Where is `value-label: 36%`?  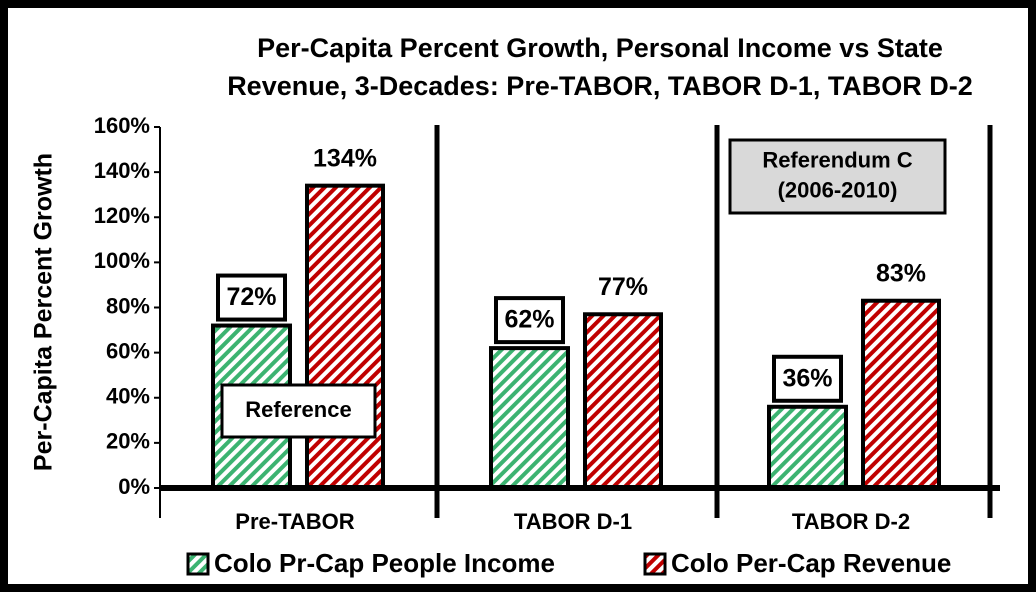 value-label: 36% is located at coordinates (807, 378).